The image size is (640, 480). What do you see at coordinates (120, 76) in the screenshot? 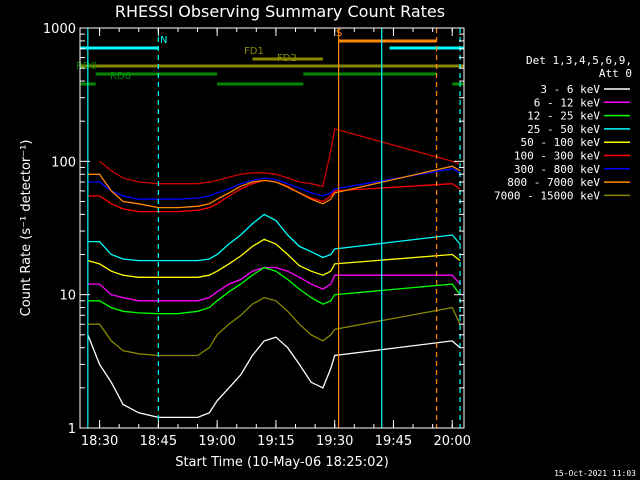
I see `flag-label-rd6: RD6` at bounding box center [120, 76].